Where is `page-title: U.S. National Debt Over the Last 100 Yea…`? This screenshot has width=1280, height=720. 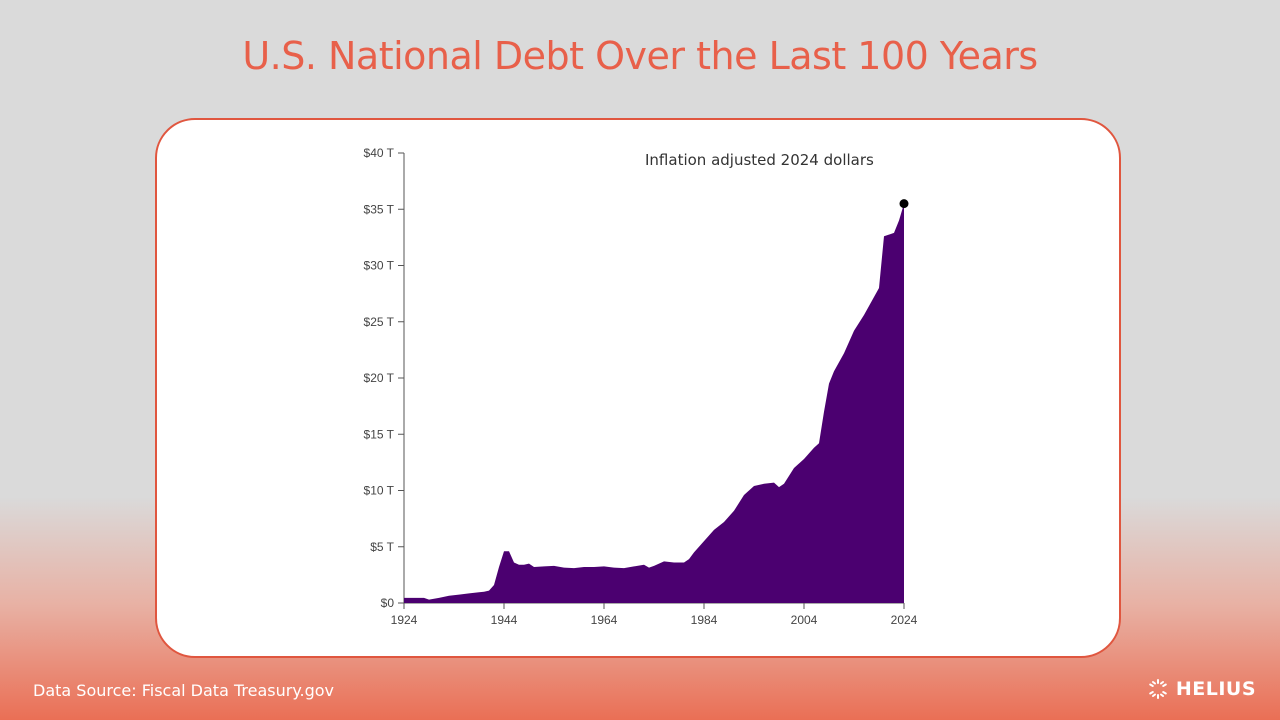
page-title: U.S. National Debt Over the Last 100 Yea… is located at coordinates (640, 56).